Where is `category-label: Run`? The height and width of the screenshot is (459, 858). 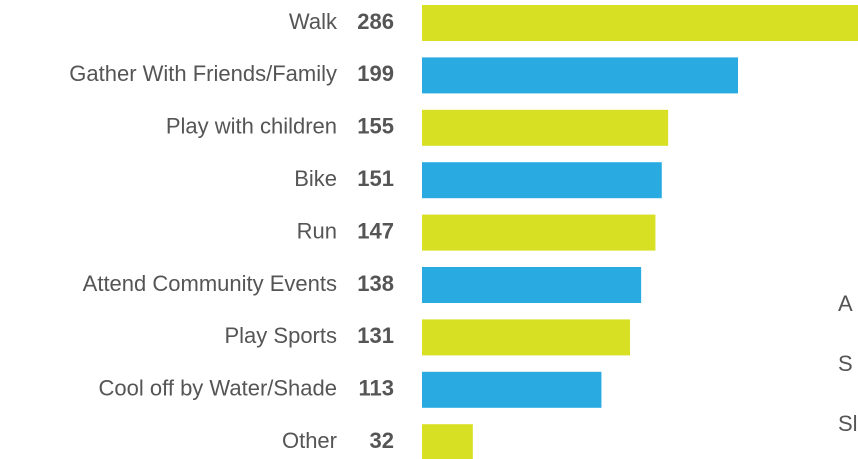
category-label: Run is located at coordinates (317, 230).